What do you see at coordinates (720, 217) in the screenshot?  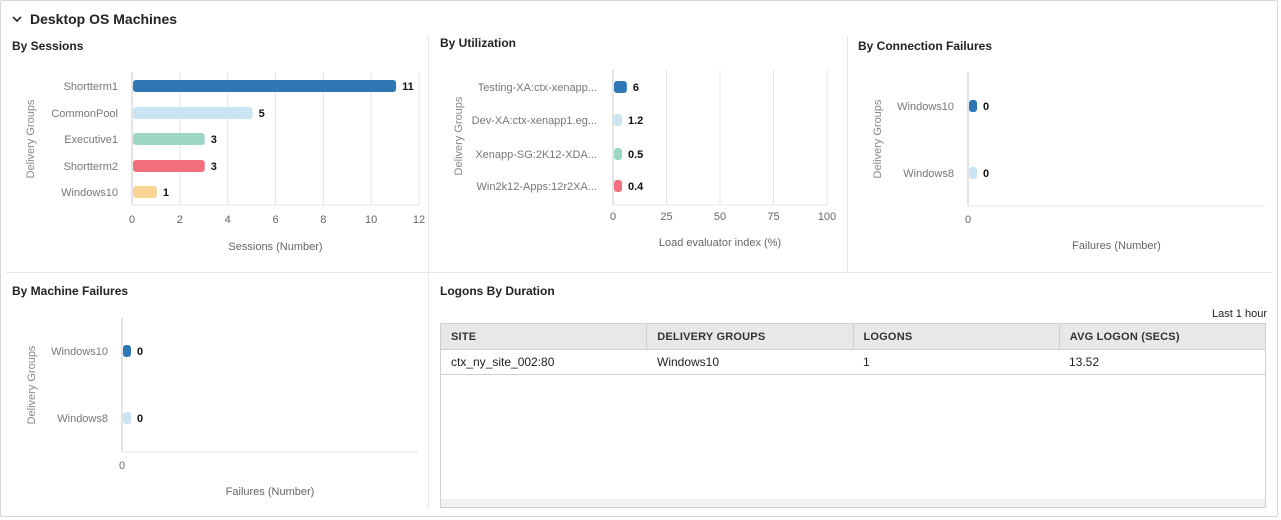 I see `x-tick-label: 50` at bounding box center [720, 217].